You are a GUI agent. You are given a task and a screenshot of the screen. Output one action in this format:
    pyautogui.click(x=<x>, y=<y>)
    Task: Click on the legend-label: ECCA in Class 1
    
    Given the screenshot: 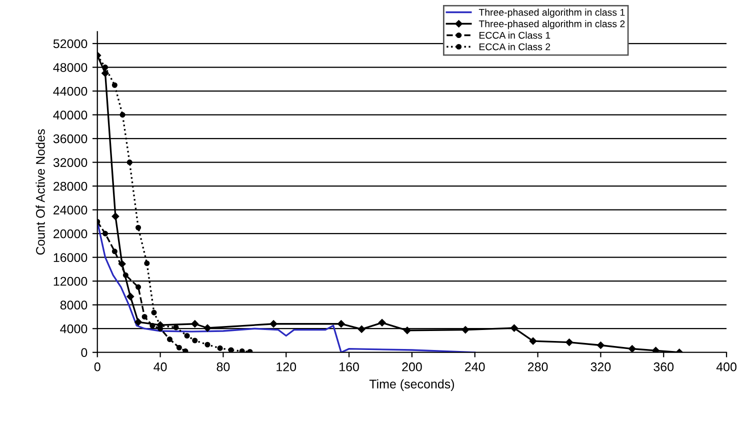 What is the action you would take?
    pyautogui.click(x=514, y=35)
    